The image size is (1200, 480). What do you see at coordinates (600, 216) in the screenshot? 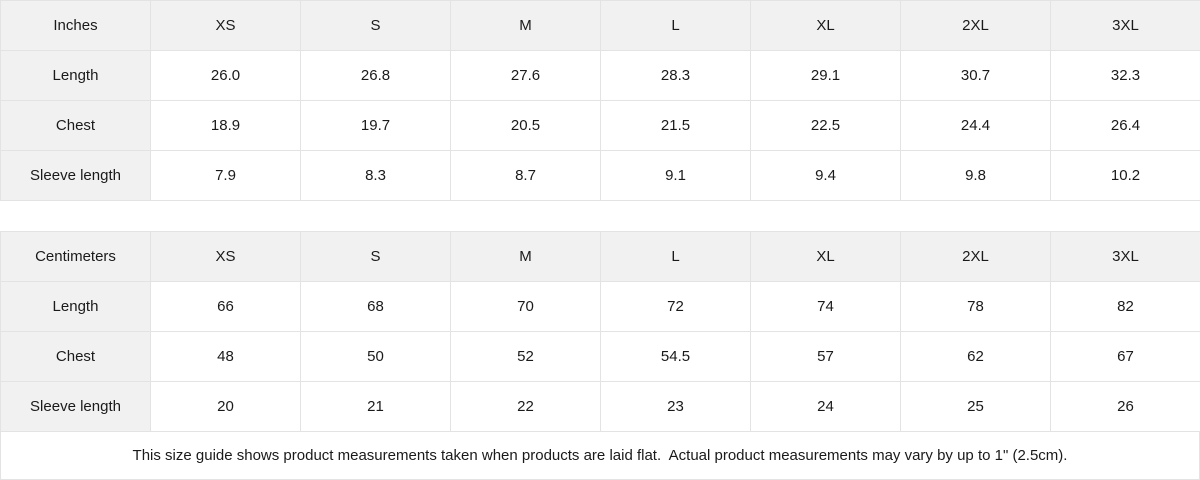
I see `table-separator` at bounding box center [600, 216].